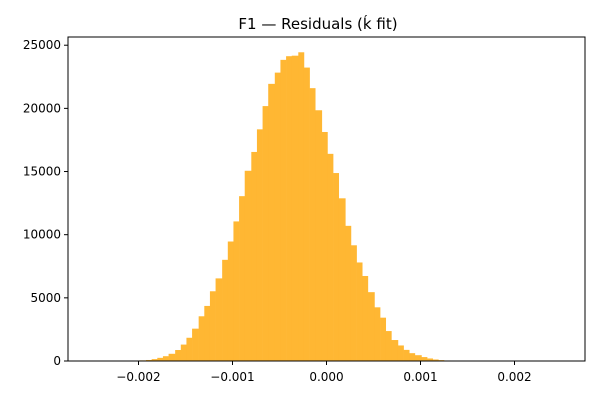 Image resolution: width=600 pixels, height=400 pixels. Describe the element at coordinates (420, 377) in the screenshot. I see `x-tick-label: 0.001` at that location.